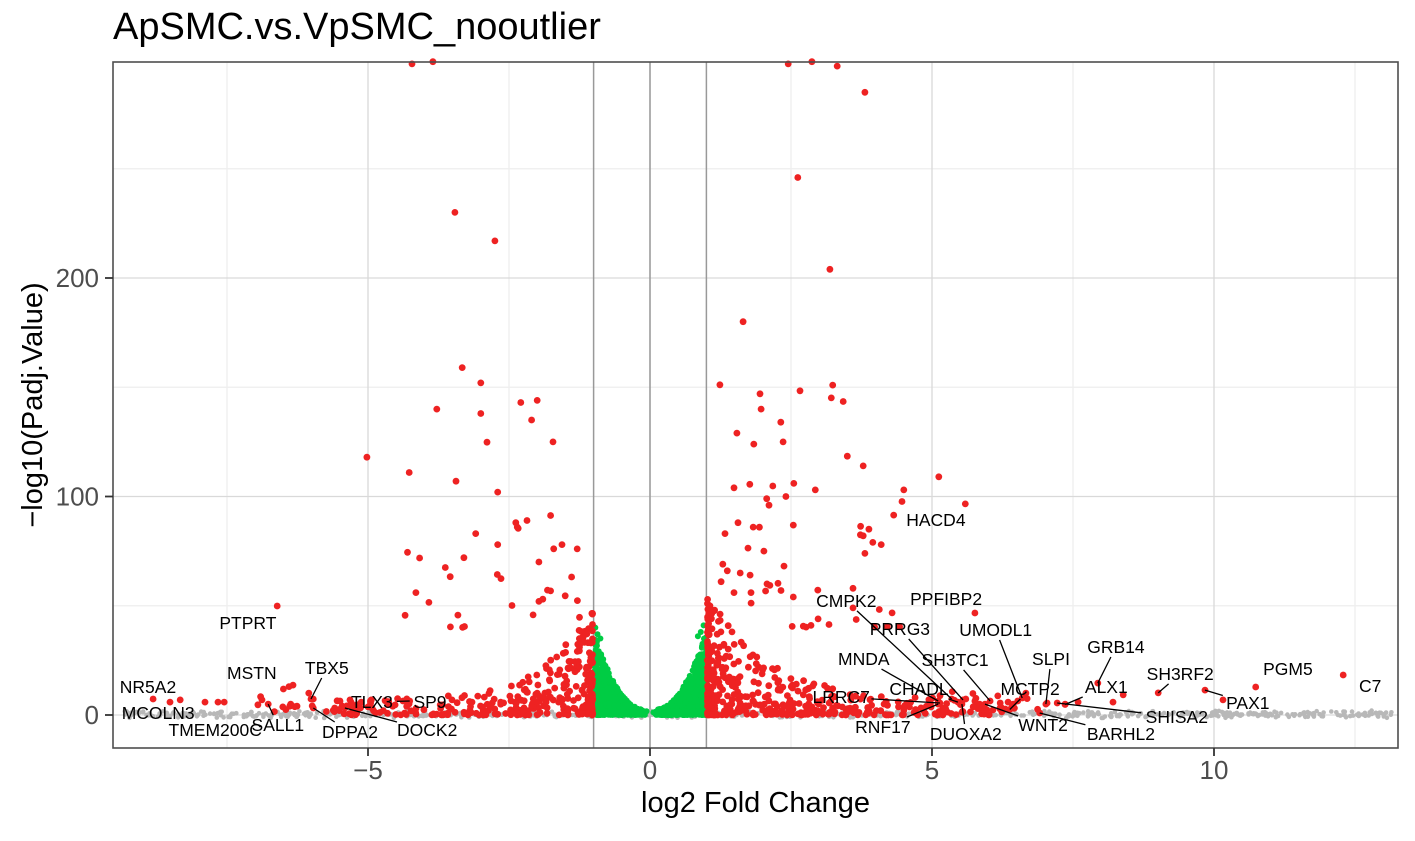  Describe the element at coordinates (977, 685) in the screenshot. I see `leader-line-sh3tc1` at that location.